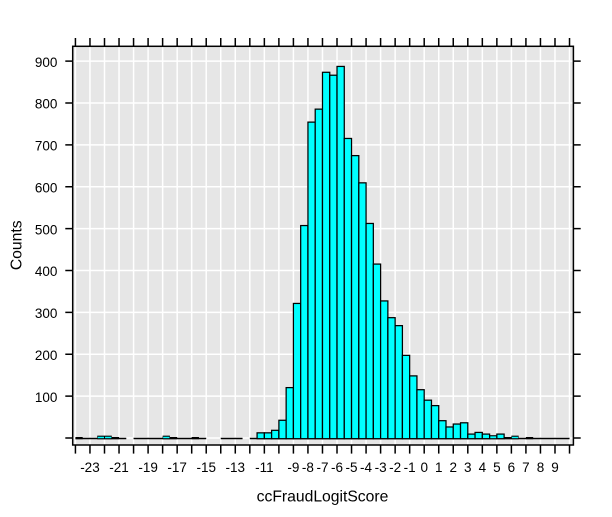  Describe the element at coordinates (148, 467) in the screenshot. I see `svg-text: -19` at that location.